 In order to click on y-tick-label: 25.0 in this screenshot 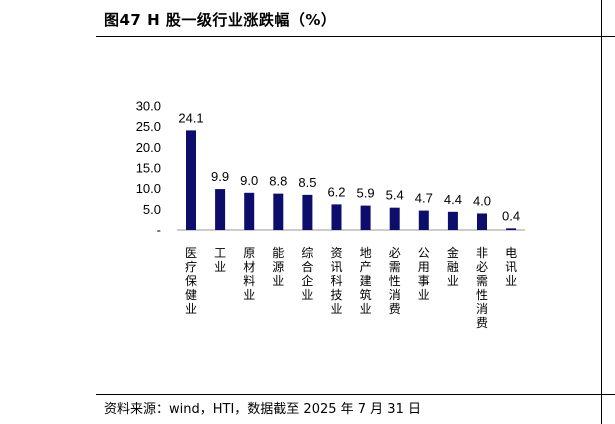, I will do `click(148, 126)`.